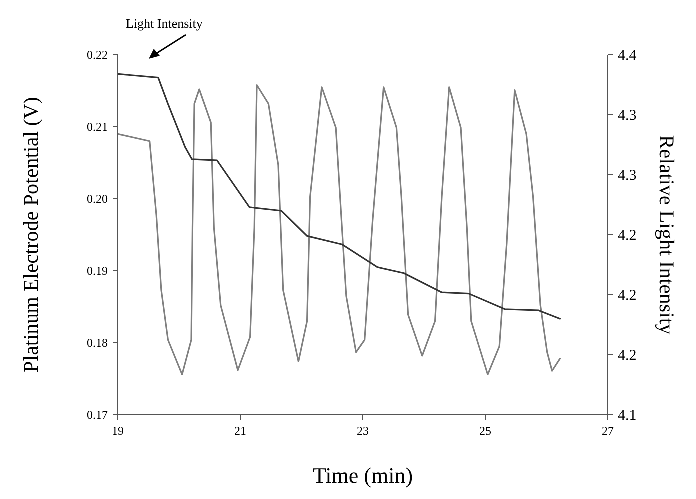 This screenshot has width=696, height=499. I want to click on x-tick-label: 25, so click(486, 431).